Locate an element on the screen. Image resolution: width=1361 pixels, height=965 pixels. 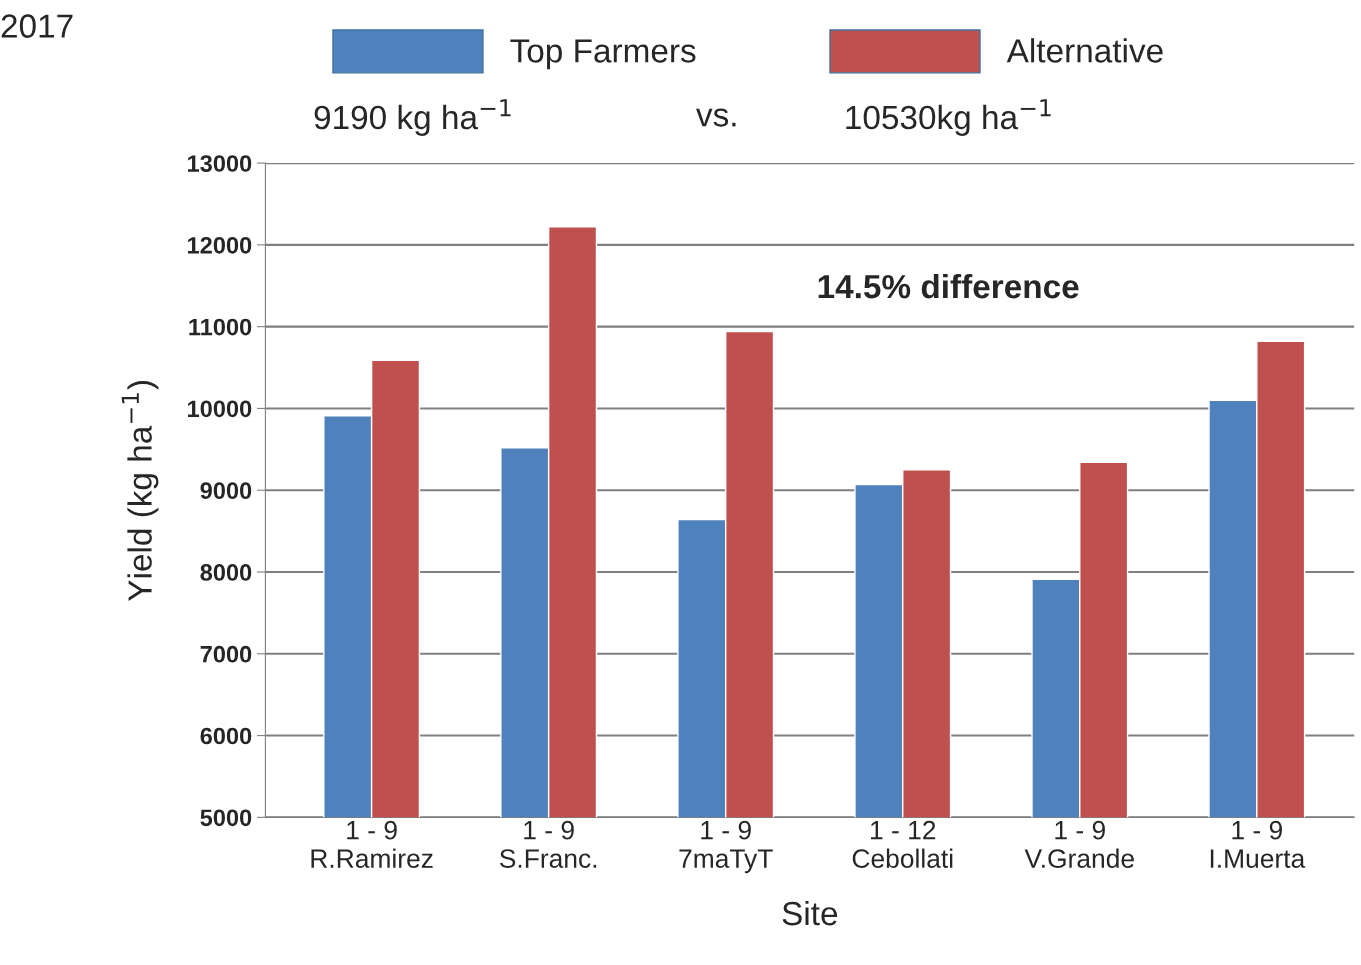
y-tick-label: 6000 is located at coordinates (226, 736).